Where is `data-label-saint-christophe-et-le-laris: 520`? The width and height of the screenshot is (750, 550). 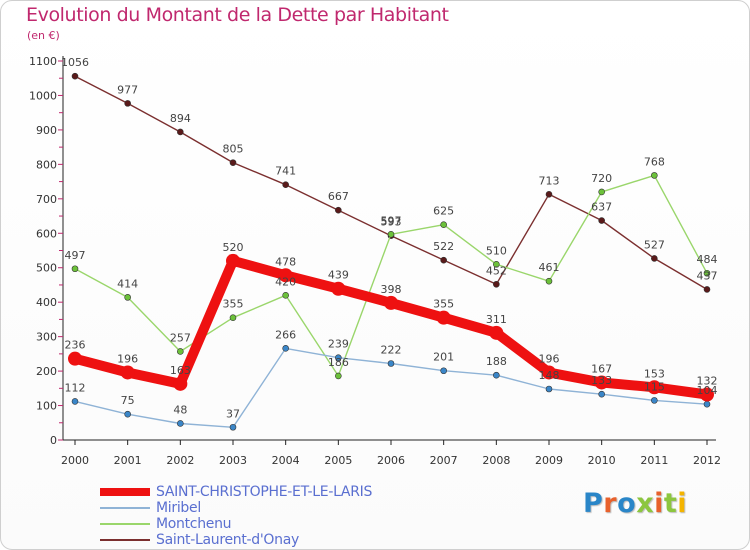
data-label-saint-christophe-et-le-laris: 520 is located at coordinates (233, 247).